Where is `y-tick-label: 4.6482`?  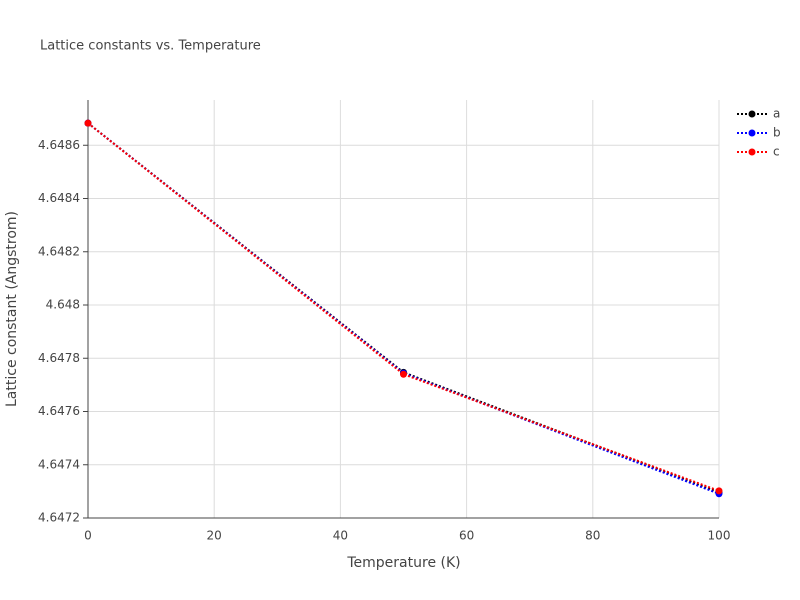
y-tick-label: 4.6482 is located at coordinates (59, 251).